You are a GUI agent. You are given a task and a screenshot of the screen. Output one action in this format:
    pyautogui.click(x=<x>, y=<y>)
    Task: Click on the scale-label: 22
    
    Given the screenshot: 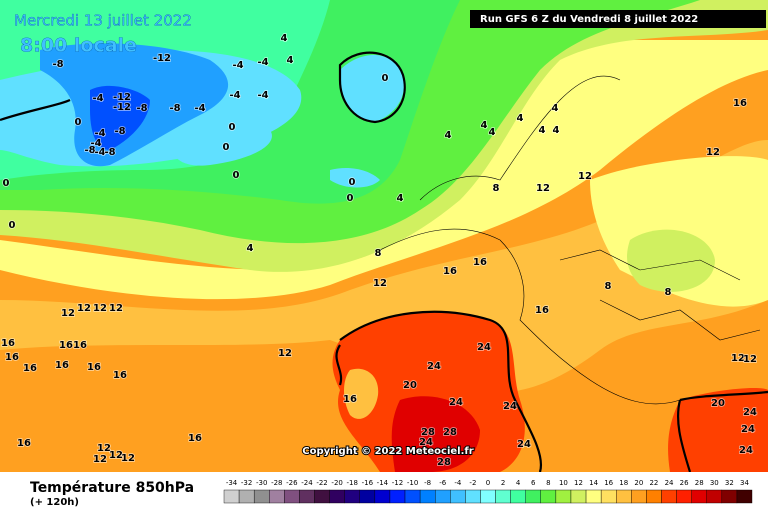 What is the action you would take?
    pyautogui.click(x=653, y=483)
    